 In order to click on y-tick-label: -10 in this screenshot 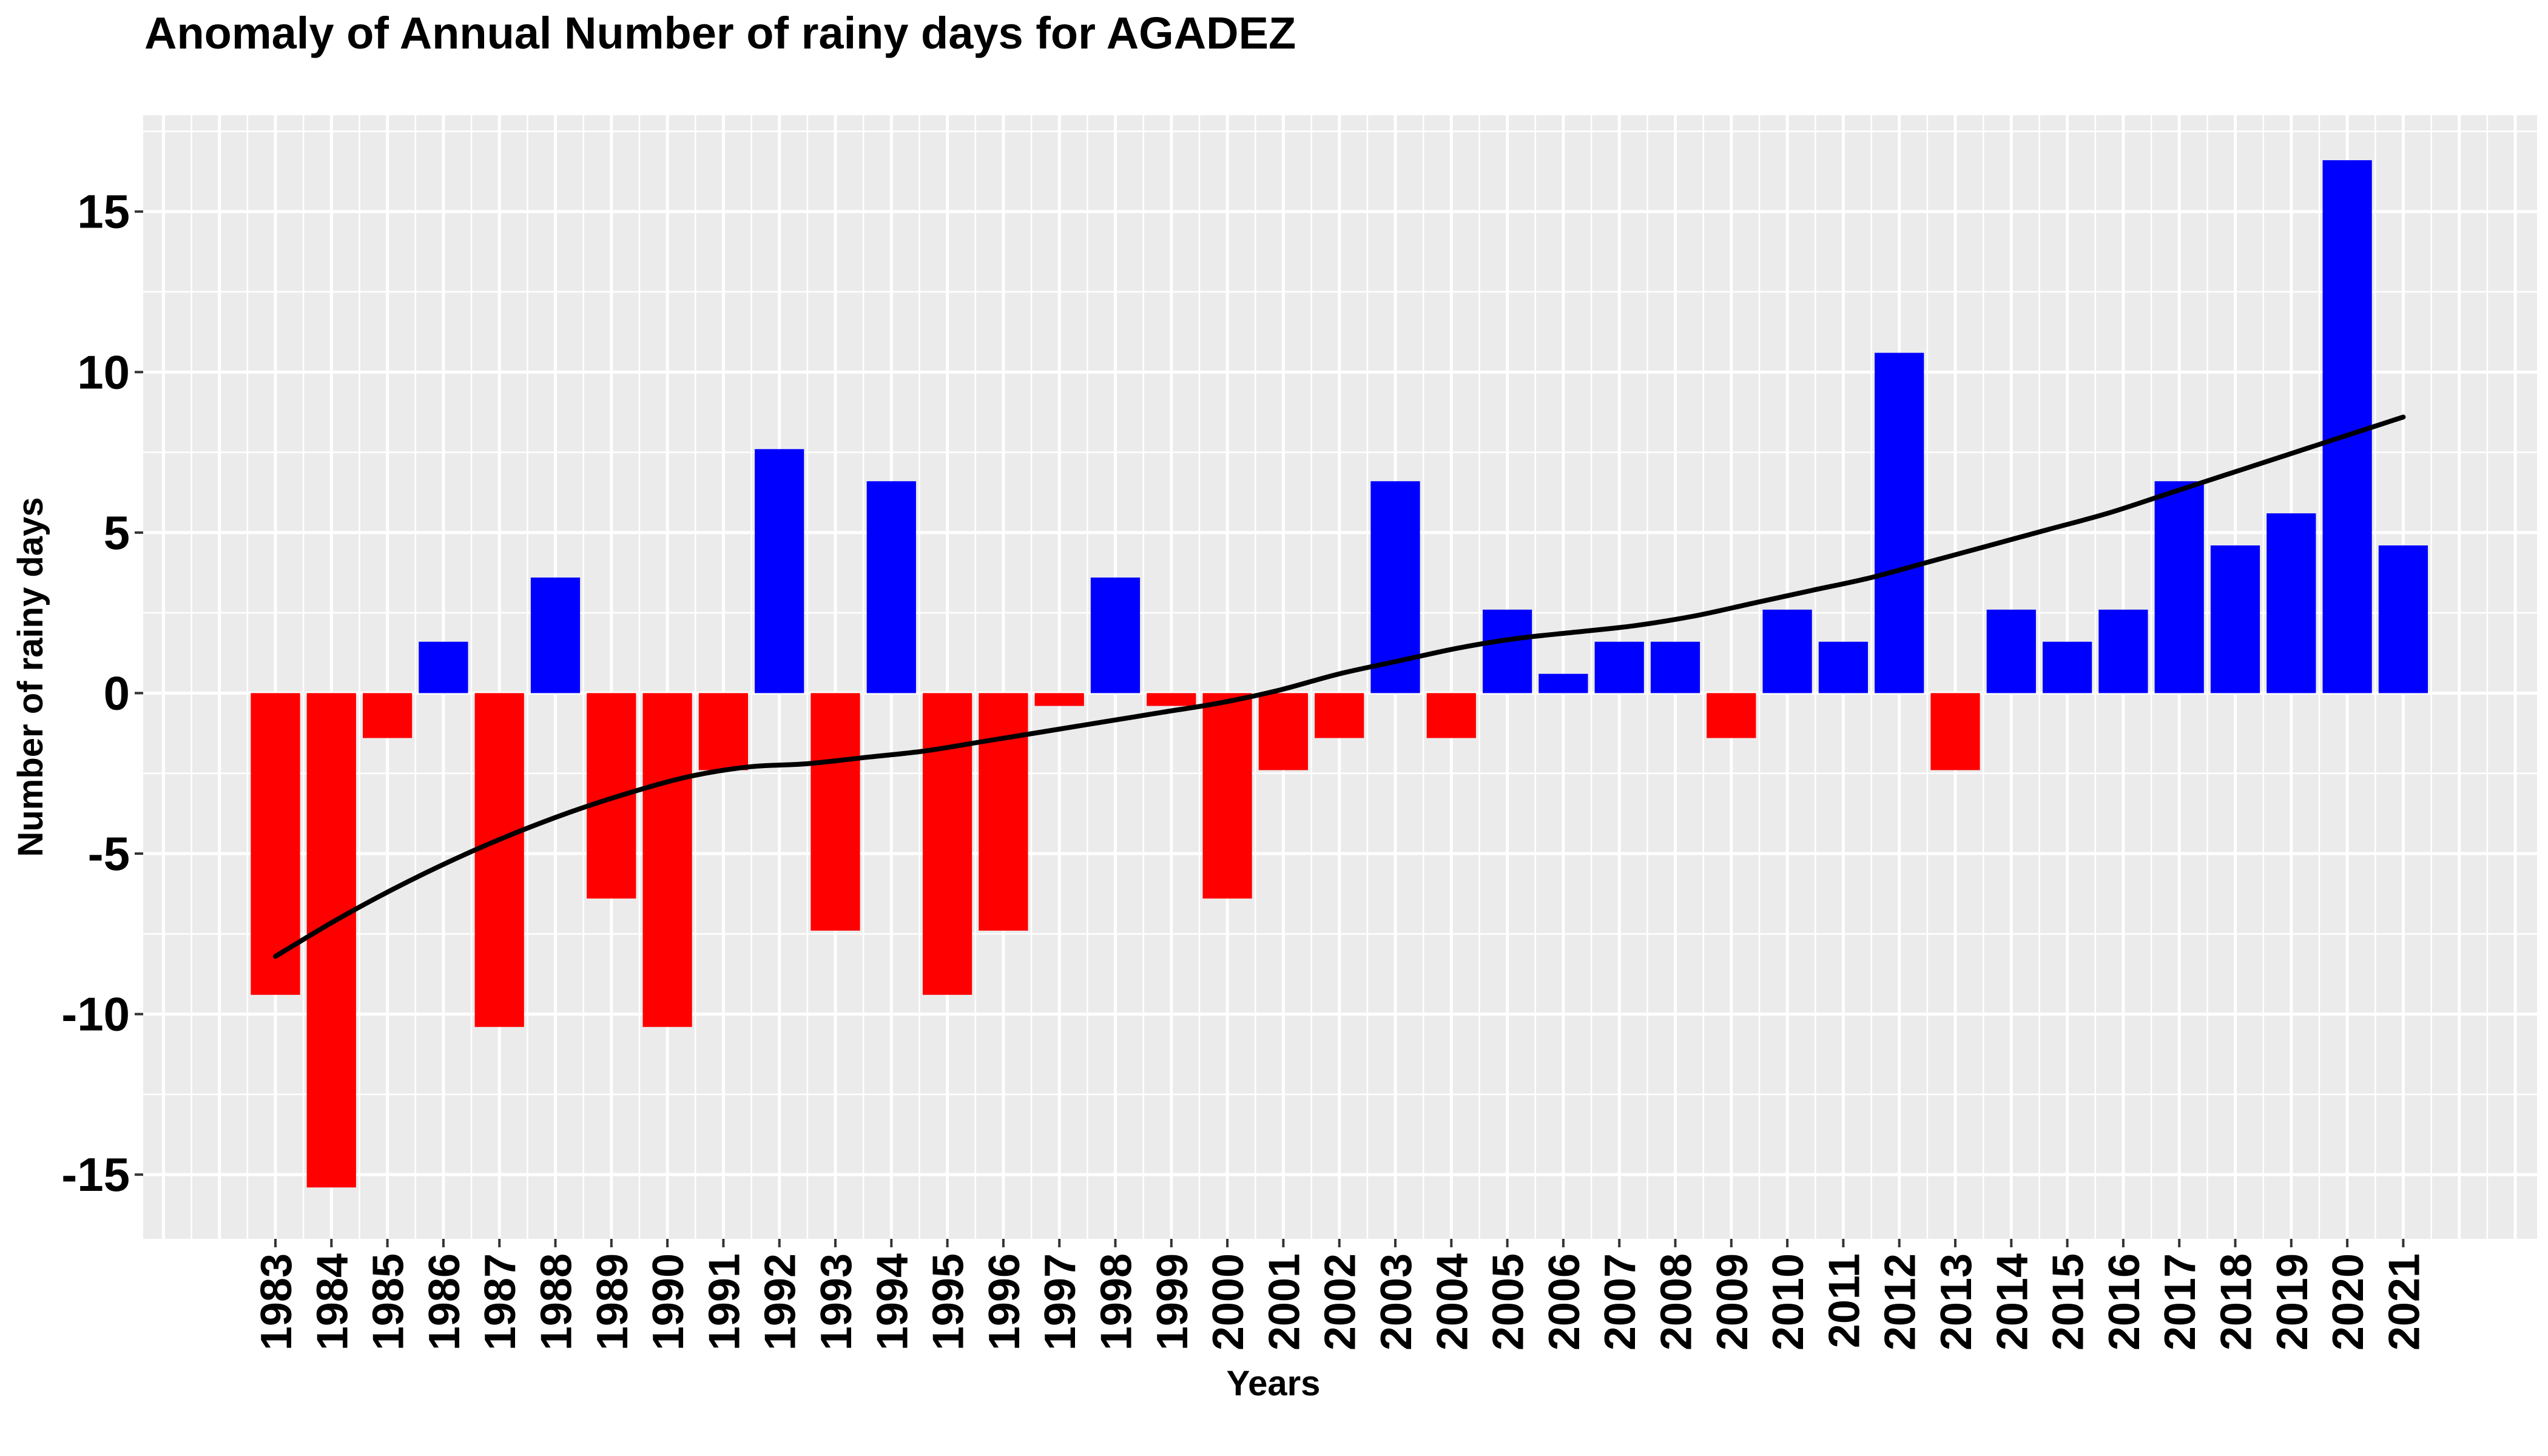, I will do `click(95, 1014)`.